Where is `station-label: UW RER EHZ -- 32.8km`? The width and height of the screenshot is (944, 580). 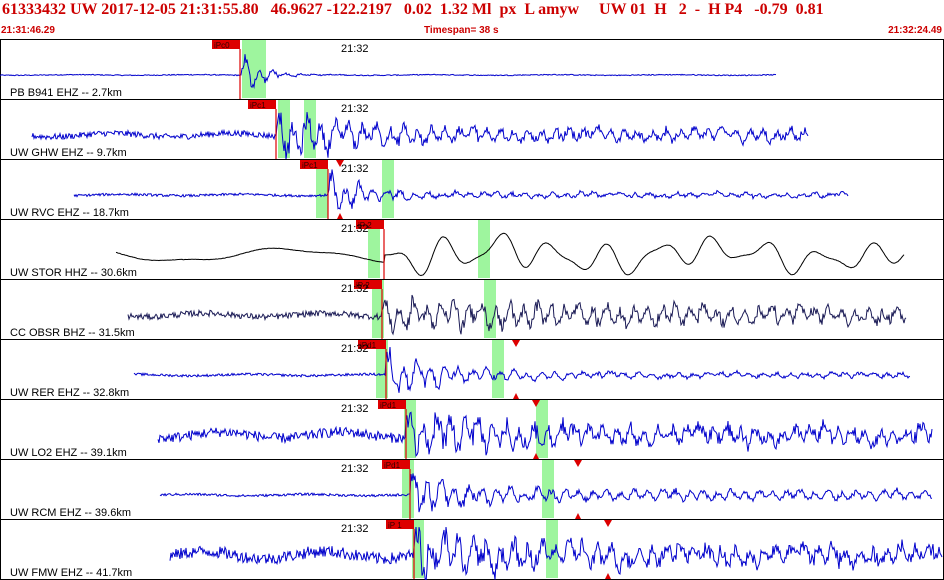
station-label: UW RER EHZ -- 32.8km is located at coordinates (69, 393).